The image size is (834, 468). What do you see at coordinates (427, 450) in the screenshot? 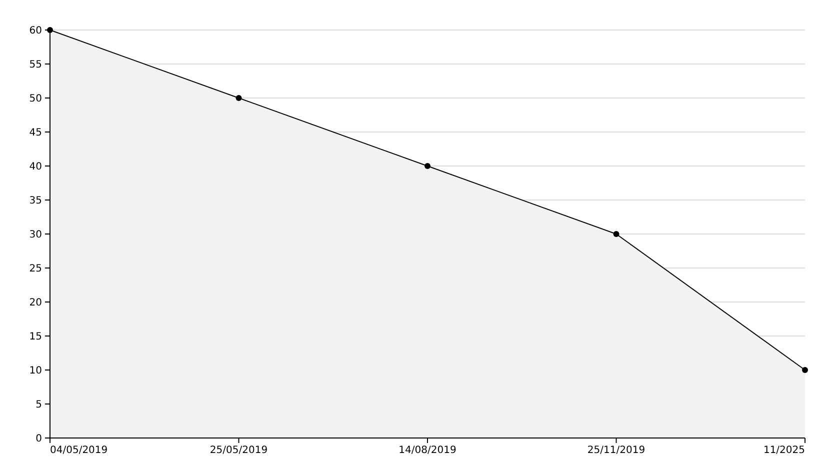
I see `x-tick-label: 14/08/2019` at bounding box center [427, 450].